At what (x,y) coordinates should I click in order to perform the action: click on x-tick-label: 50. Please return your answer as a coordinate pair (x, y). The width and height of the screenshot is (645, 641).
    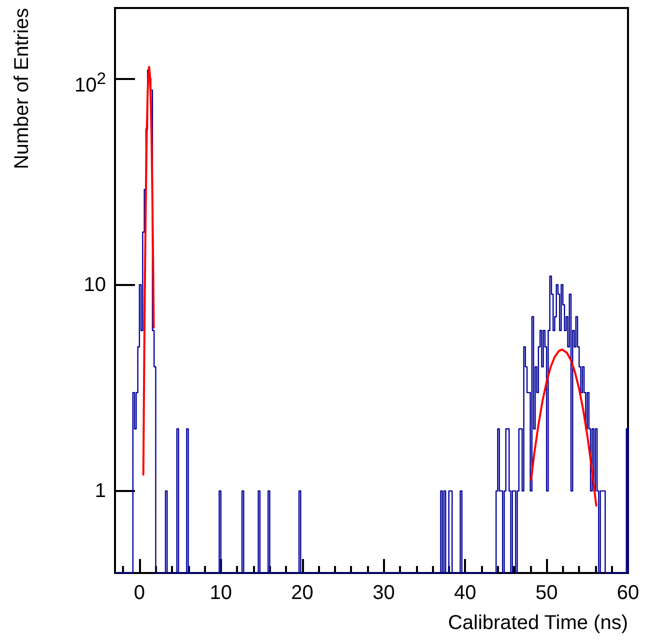
    Looking at the image, I should click on (546, 593).